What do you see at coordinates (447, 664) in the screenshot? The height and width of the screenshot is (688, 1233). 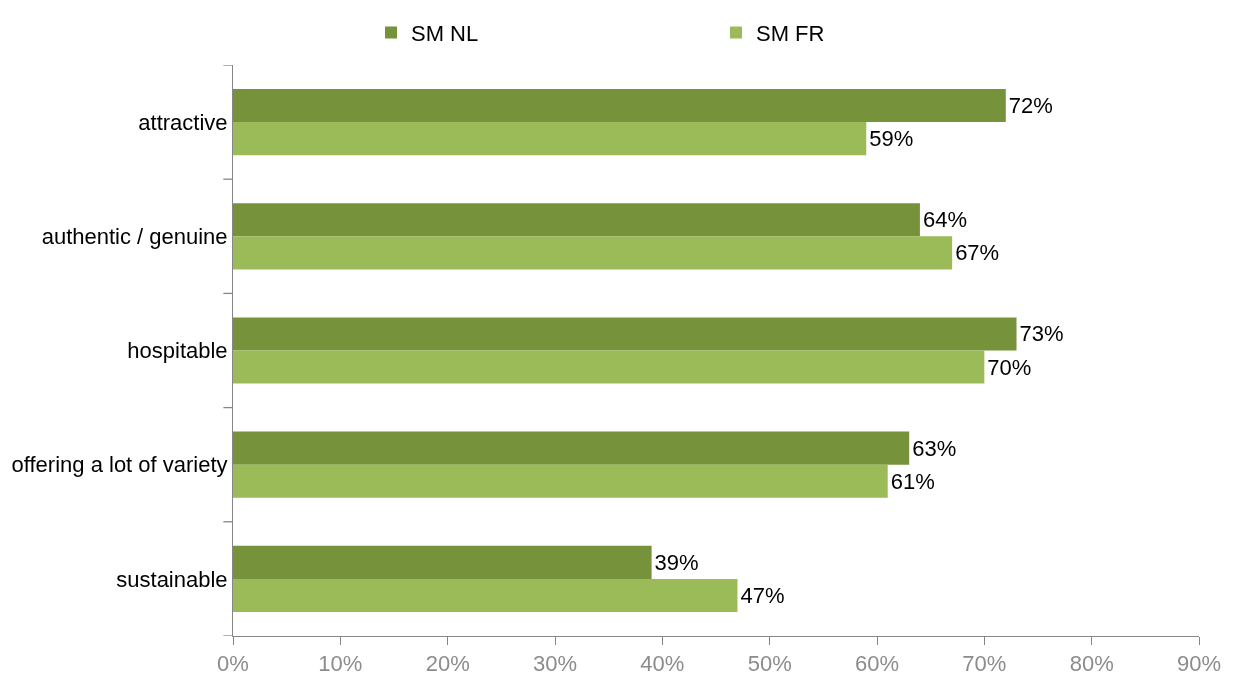 I see `x-tick-label: 20%` at bounding box center [447, 664].